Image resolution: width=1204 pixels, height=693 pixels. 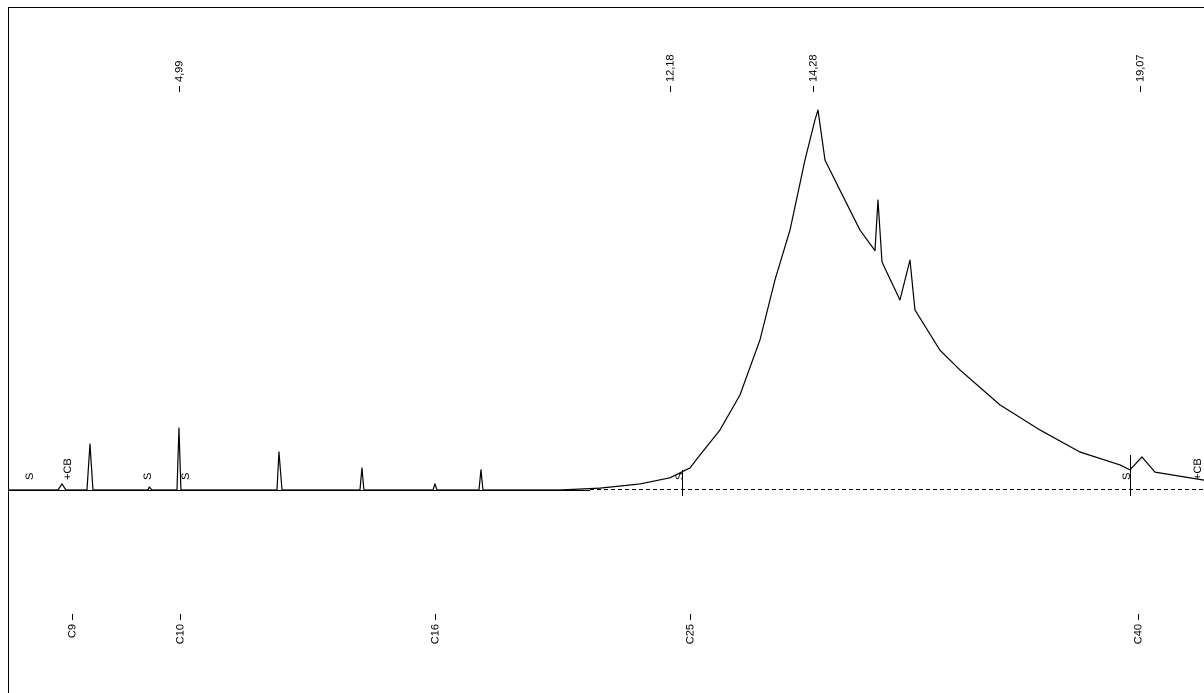 What do you see at coordinates (179, 71) in the screenshot?
I see `retention-time-label: 4,99` at bounding box center [179, 71].